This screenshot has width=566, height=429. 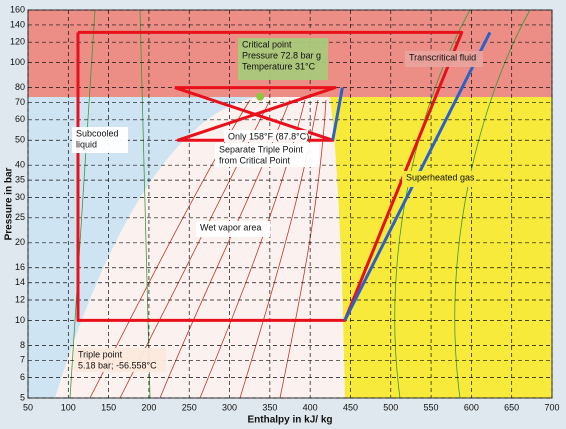 What do you see at coordinates (22, 397) in the screenshot?
I see `y-tick-label: 5` at bounding box center [22, 397].